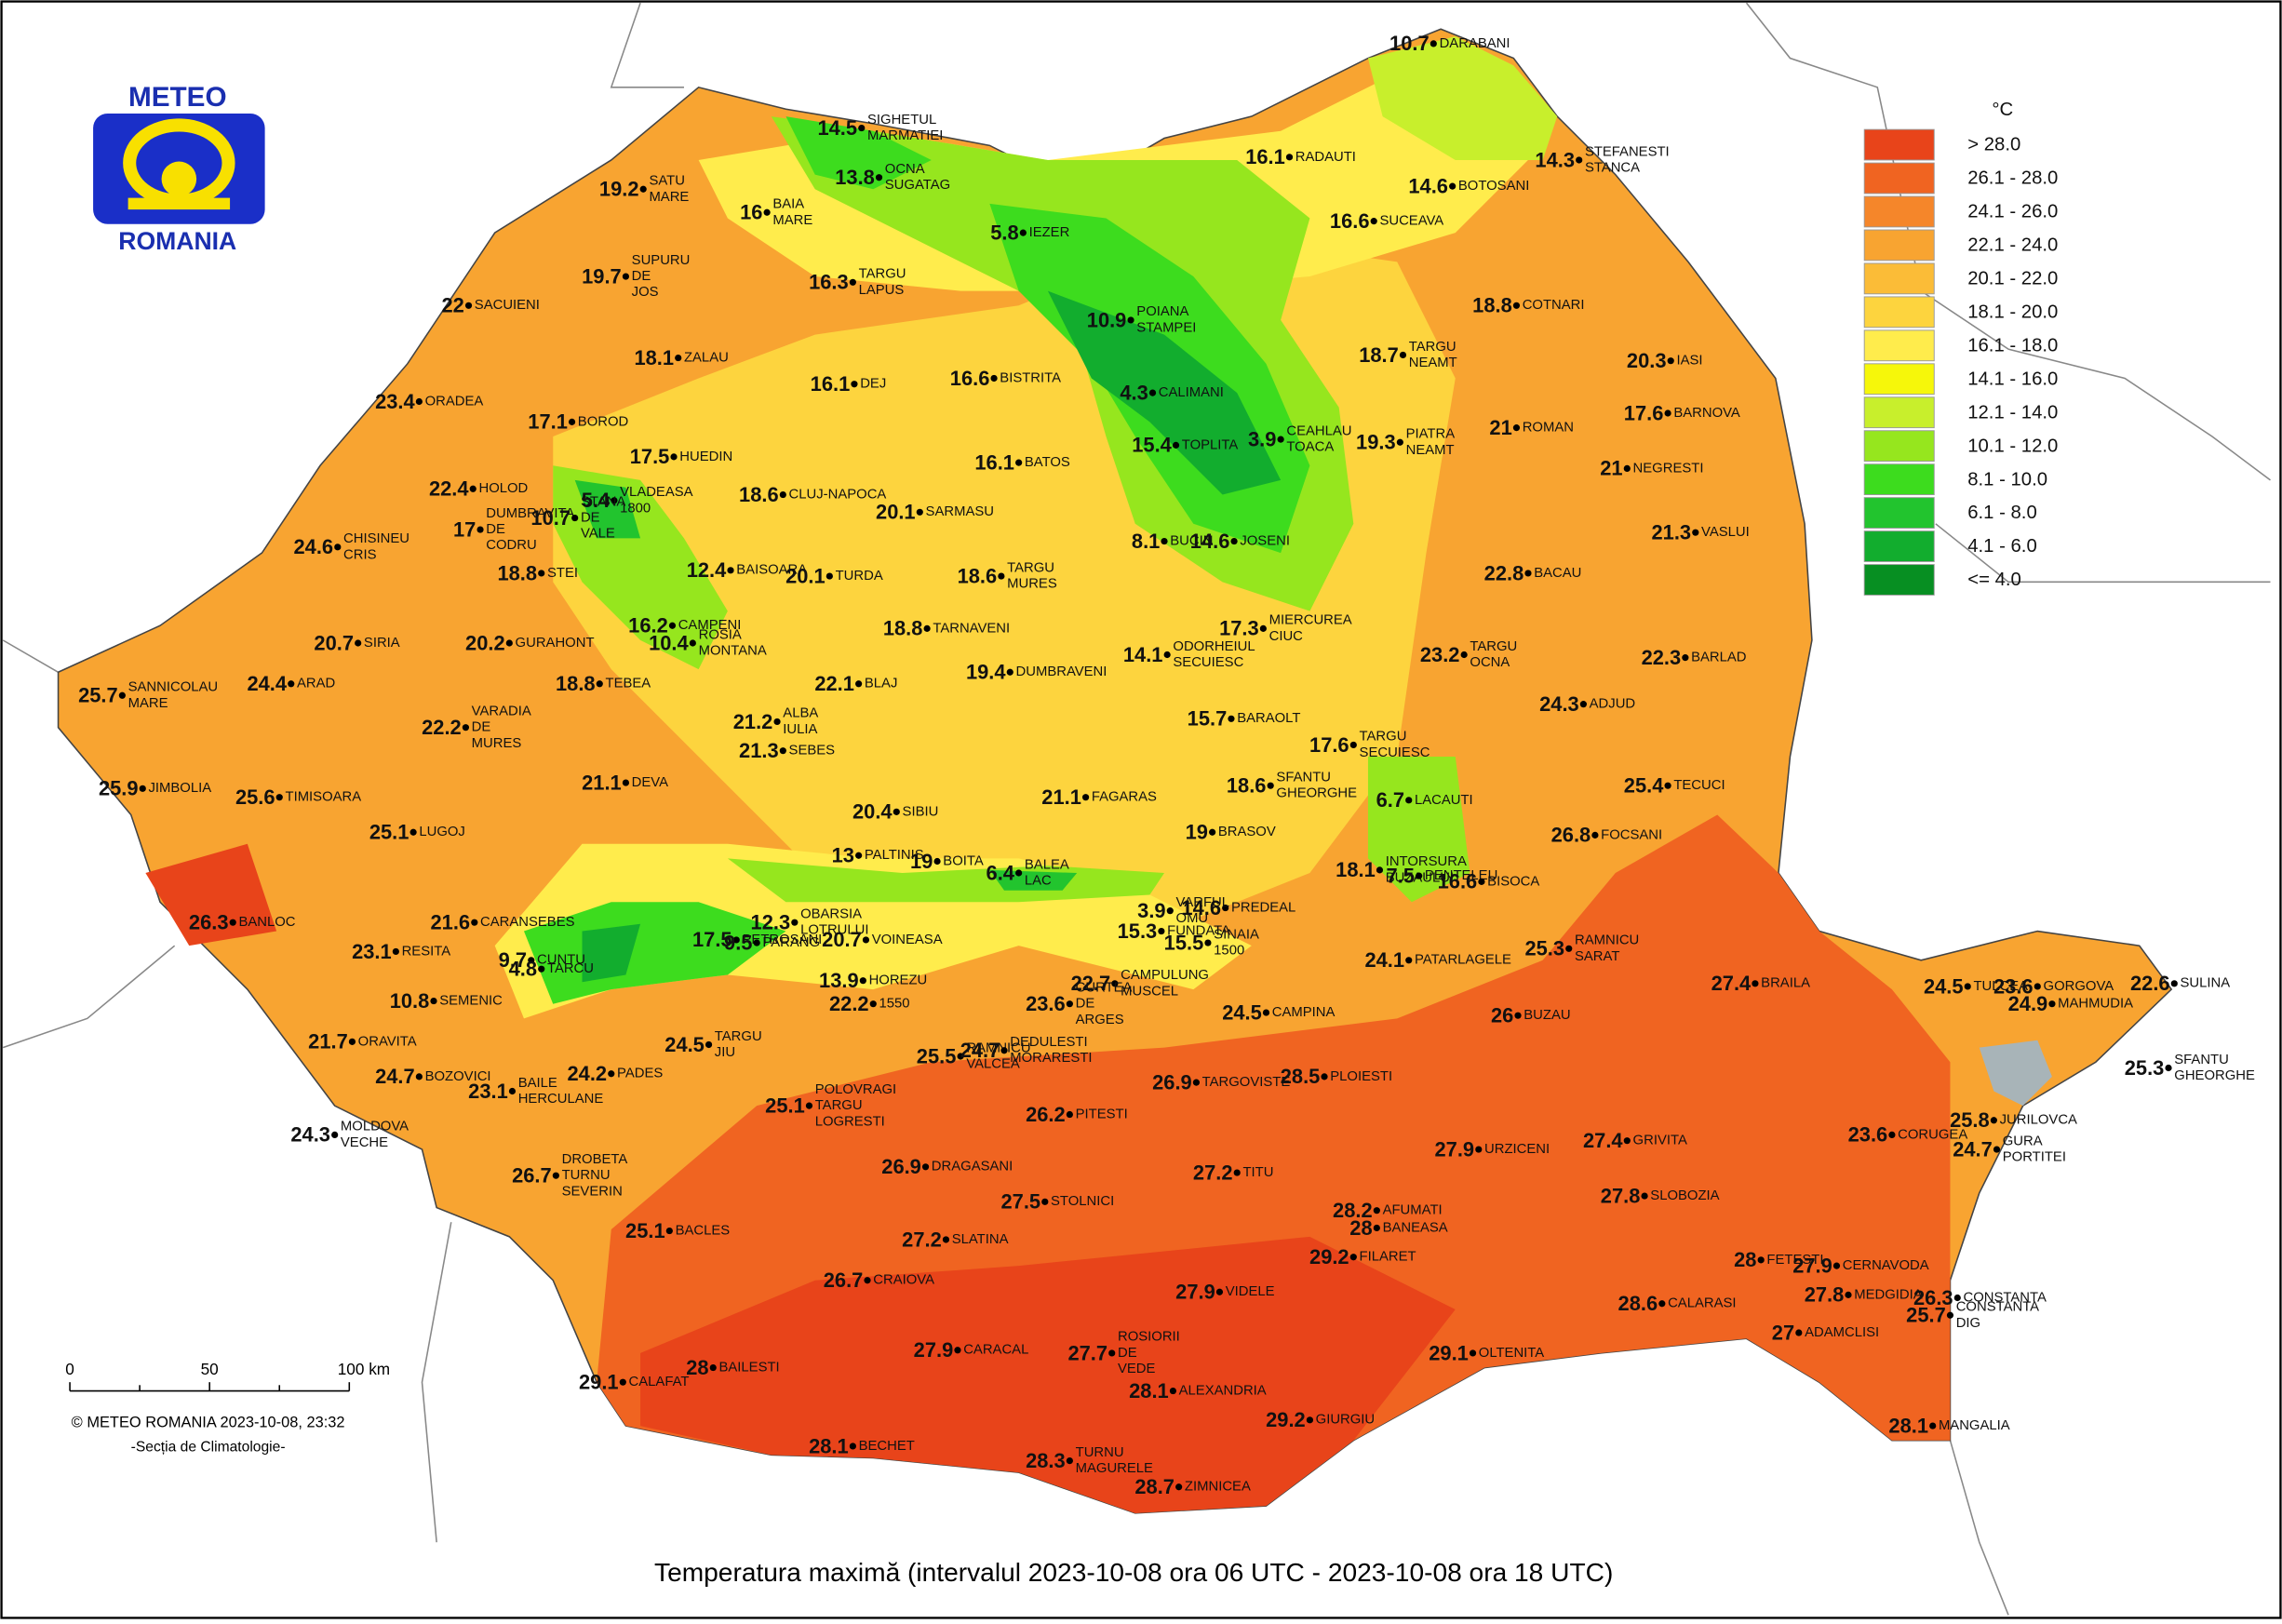 This screenshot has height=1624, width=2282. What do you see at coordinates (903, 628) in the screenshot?
I see `station-value: 18.8` at bounding box center [903, 628].